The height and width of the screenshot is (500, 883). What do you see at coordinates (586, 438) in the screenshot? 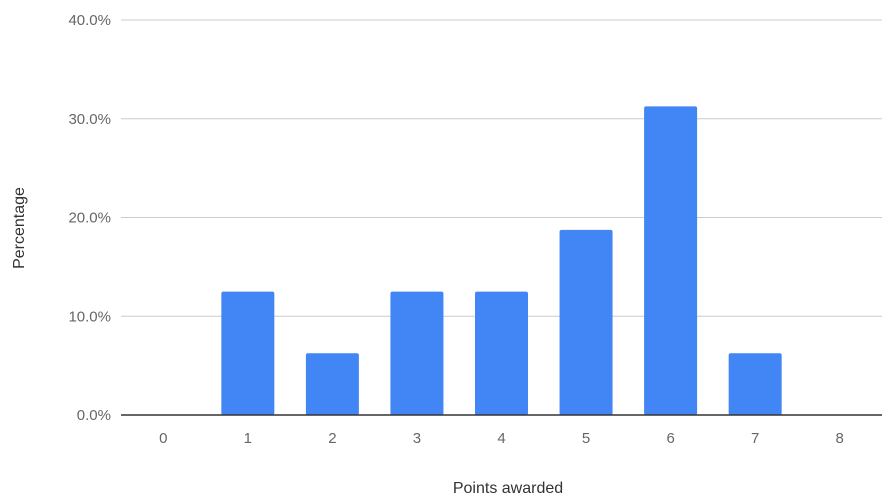
I see `x-tick-label: 5` at bounding box center [586, 438].